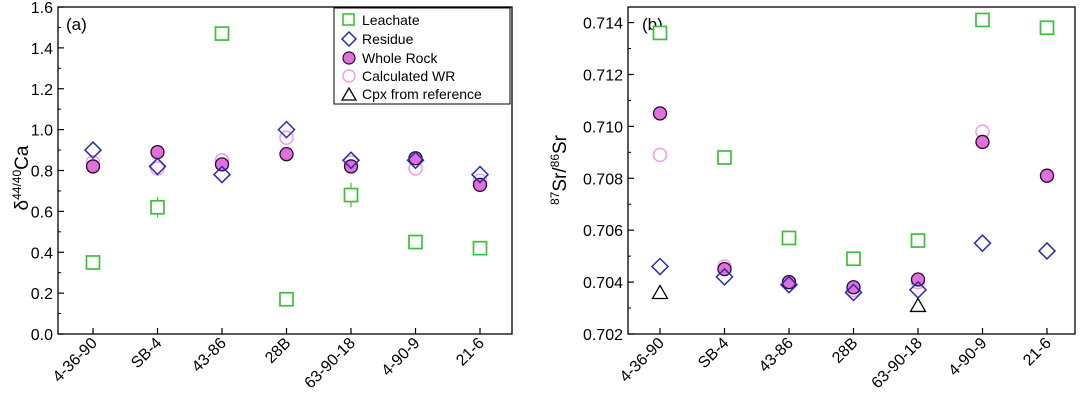 This screenshot has height=402, width=1080. I want to click on y-tick-label: 0.702, so click(603, 335).